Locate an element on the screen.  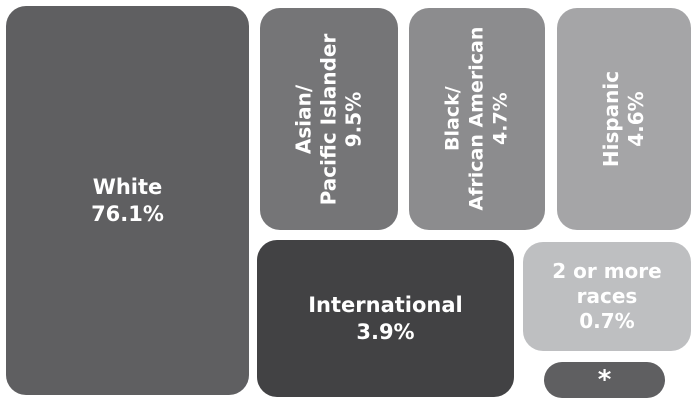
tile-black-african-american: Black/African American 4.7% is located at coordinates (477, 119).